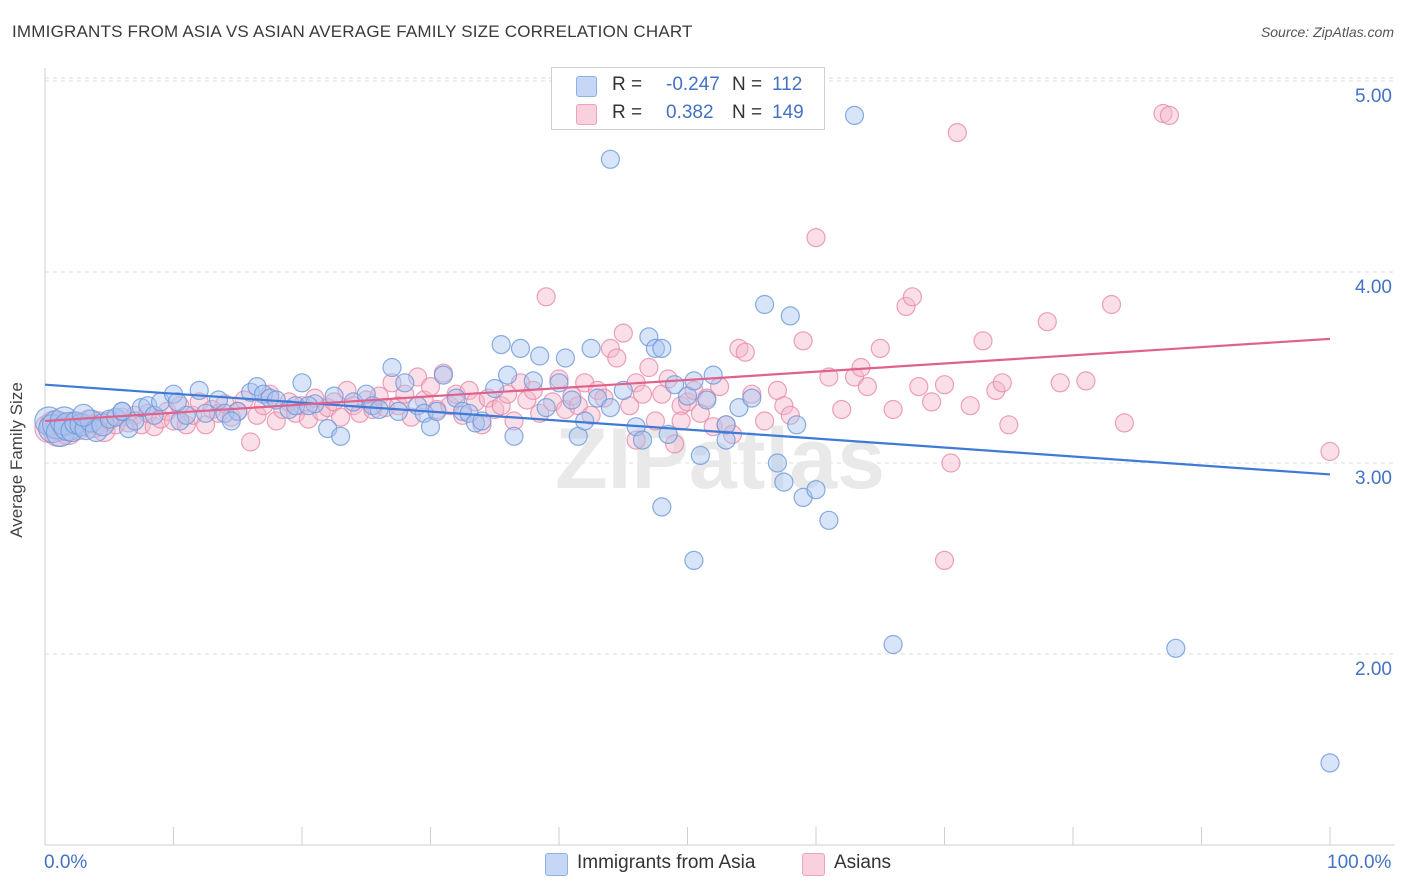 This screenshot has width=1406, height=892. I want to click on y-tick-label: 5.00, so click(1373, 96).